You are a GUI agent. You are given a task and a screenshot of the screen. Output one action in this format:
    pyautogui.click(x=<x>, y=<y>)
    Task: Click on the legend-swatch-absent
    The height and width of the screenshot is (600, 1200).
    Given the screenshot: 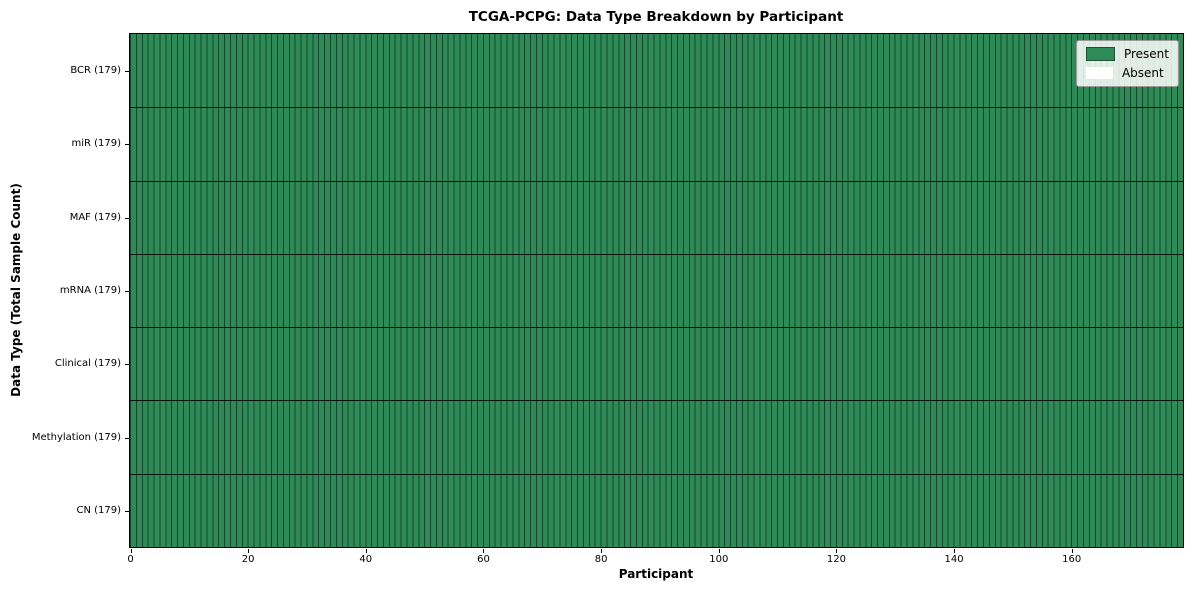 What is the action you would take?
    pyautogui.click(x=1099, y=73)
    